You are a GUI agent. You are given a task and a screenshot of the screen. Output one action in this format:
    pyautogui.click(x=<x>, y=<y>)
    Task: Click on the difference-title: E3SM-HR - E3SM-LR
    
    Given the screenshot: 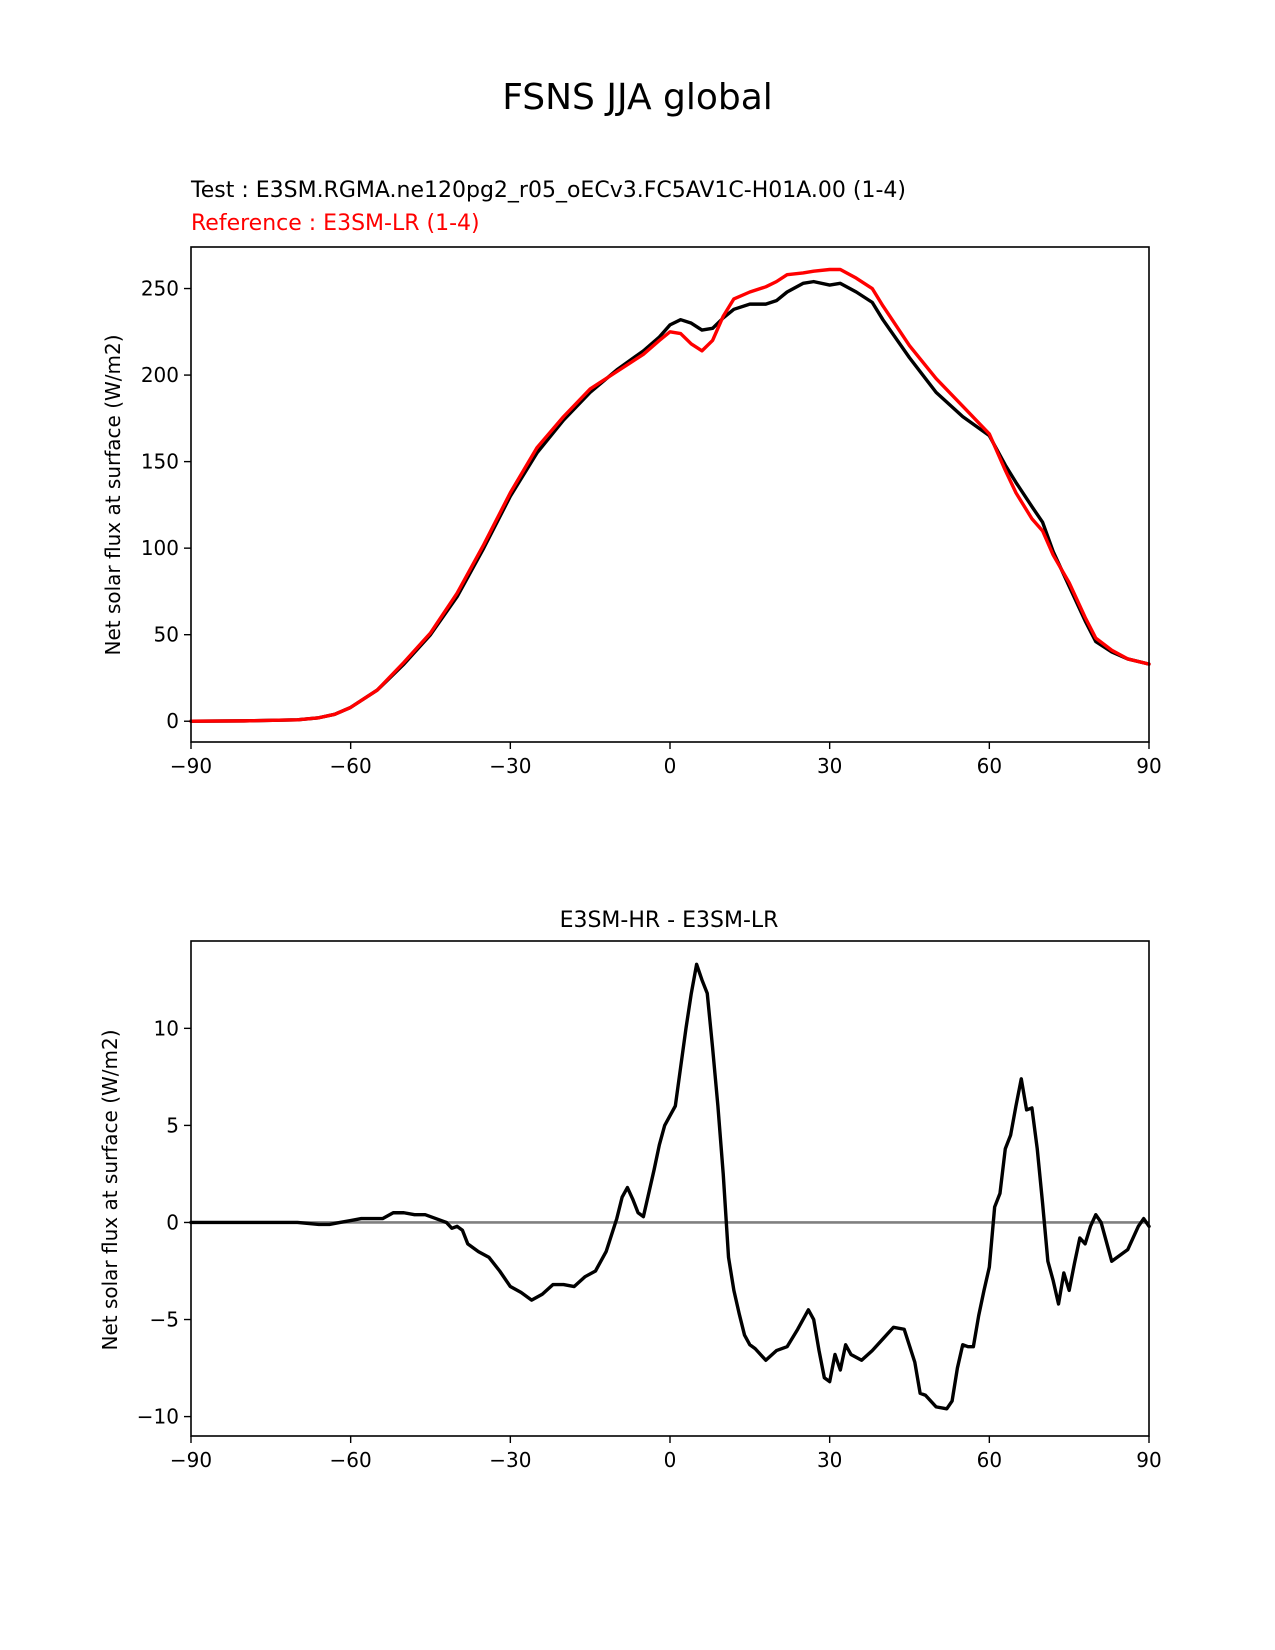 What is the action you would take?
    pyautogui.click(x=669, y=920)
    